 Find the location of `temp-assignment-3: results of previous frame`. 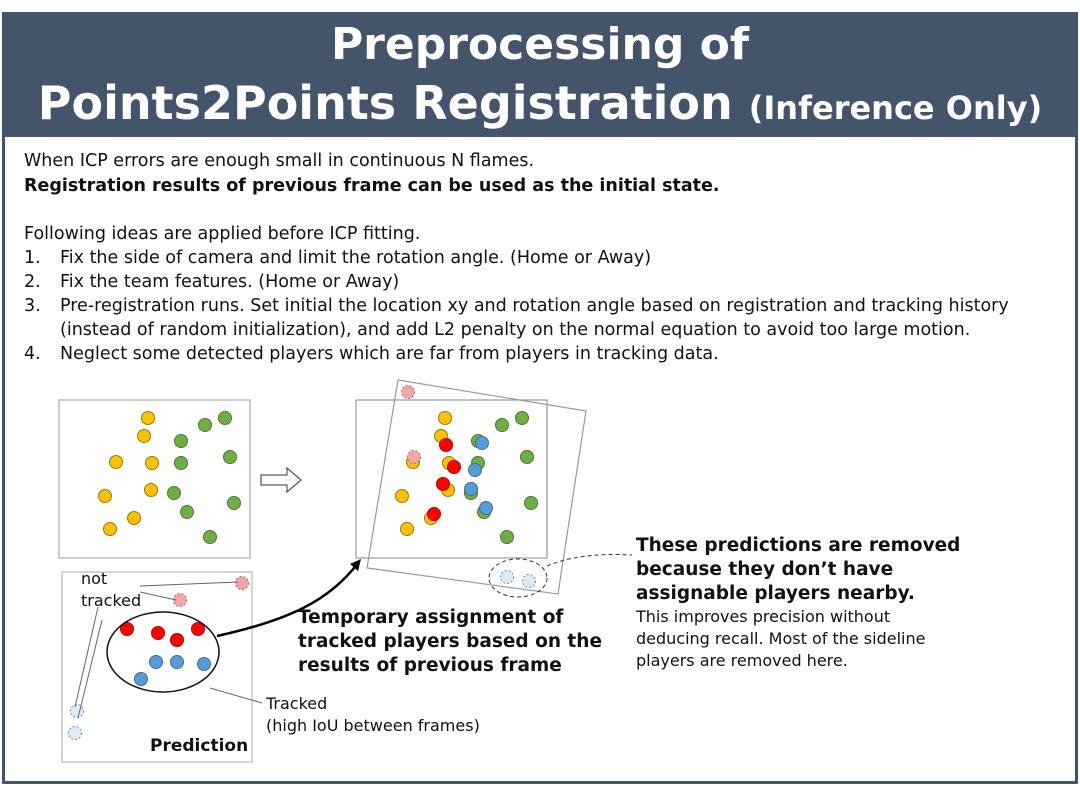

temp-assignment-3: results of previous frame is located at coordinates (430, 665).